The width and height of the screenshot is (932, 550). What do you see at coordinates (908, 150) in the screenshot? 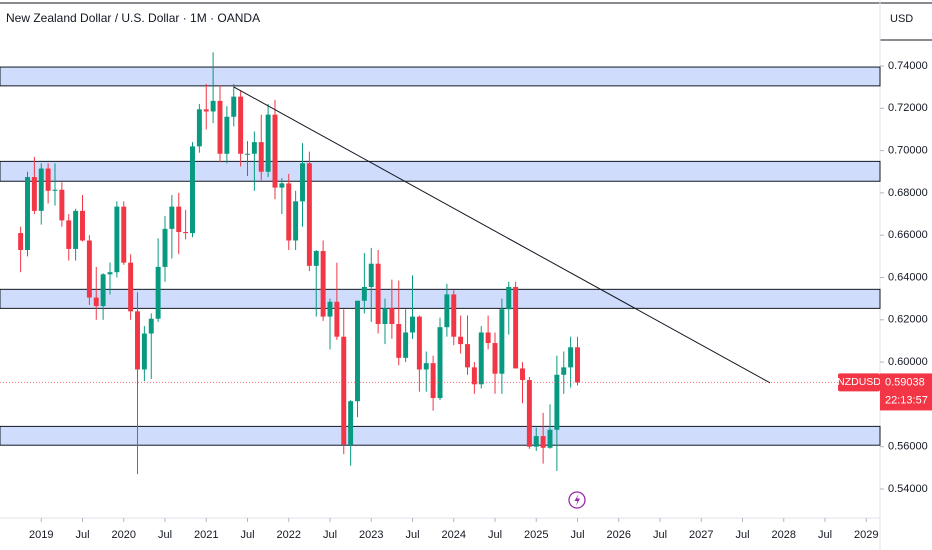
I see `y-tick-label: 0.70000` at bounding box center [908, 150].